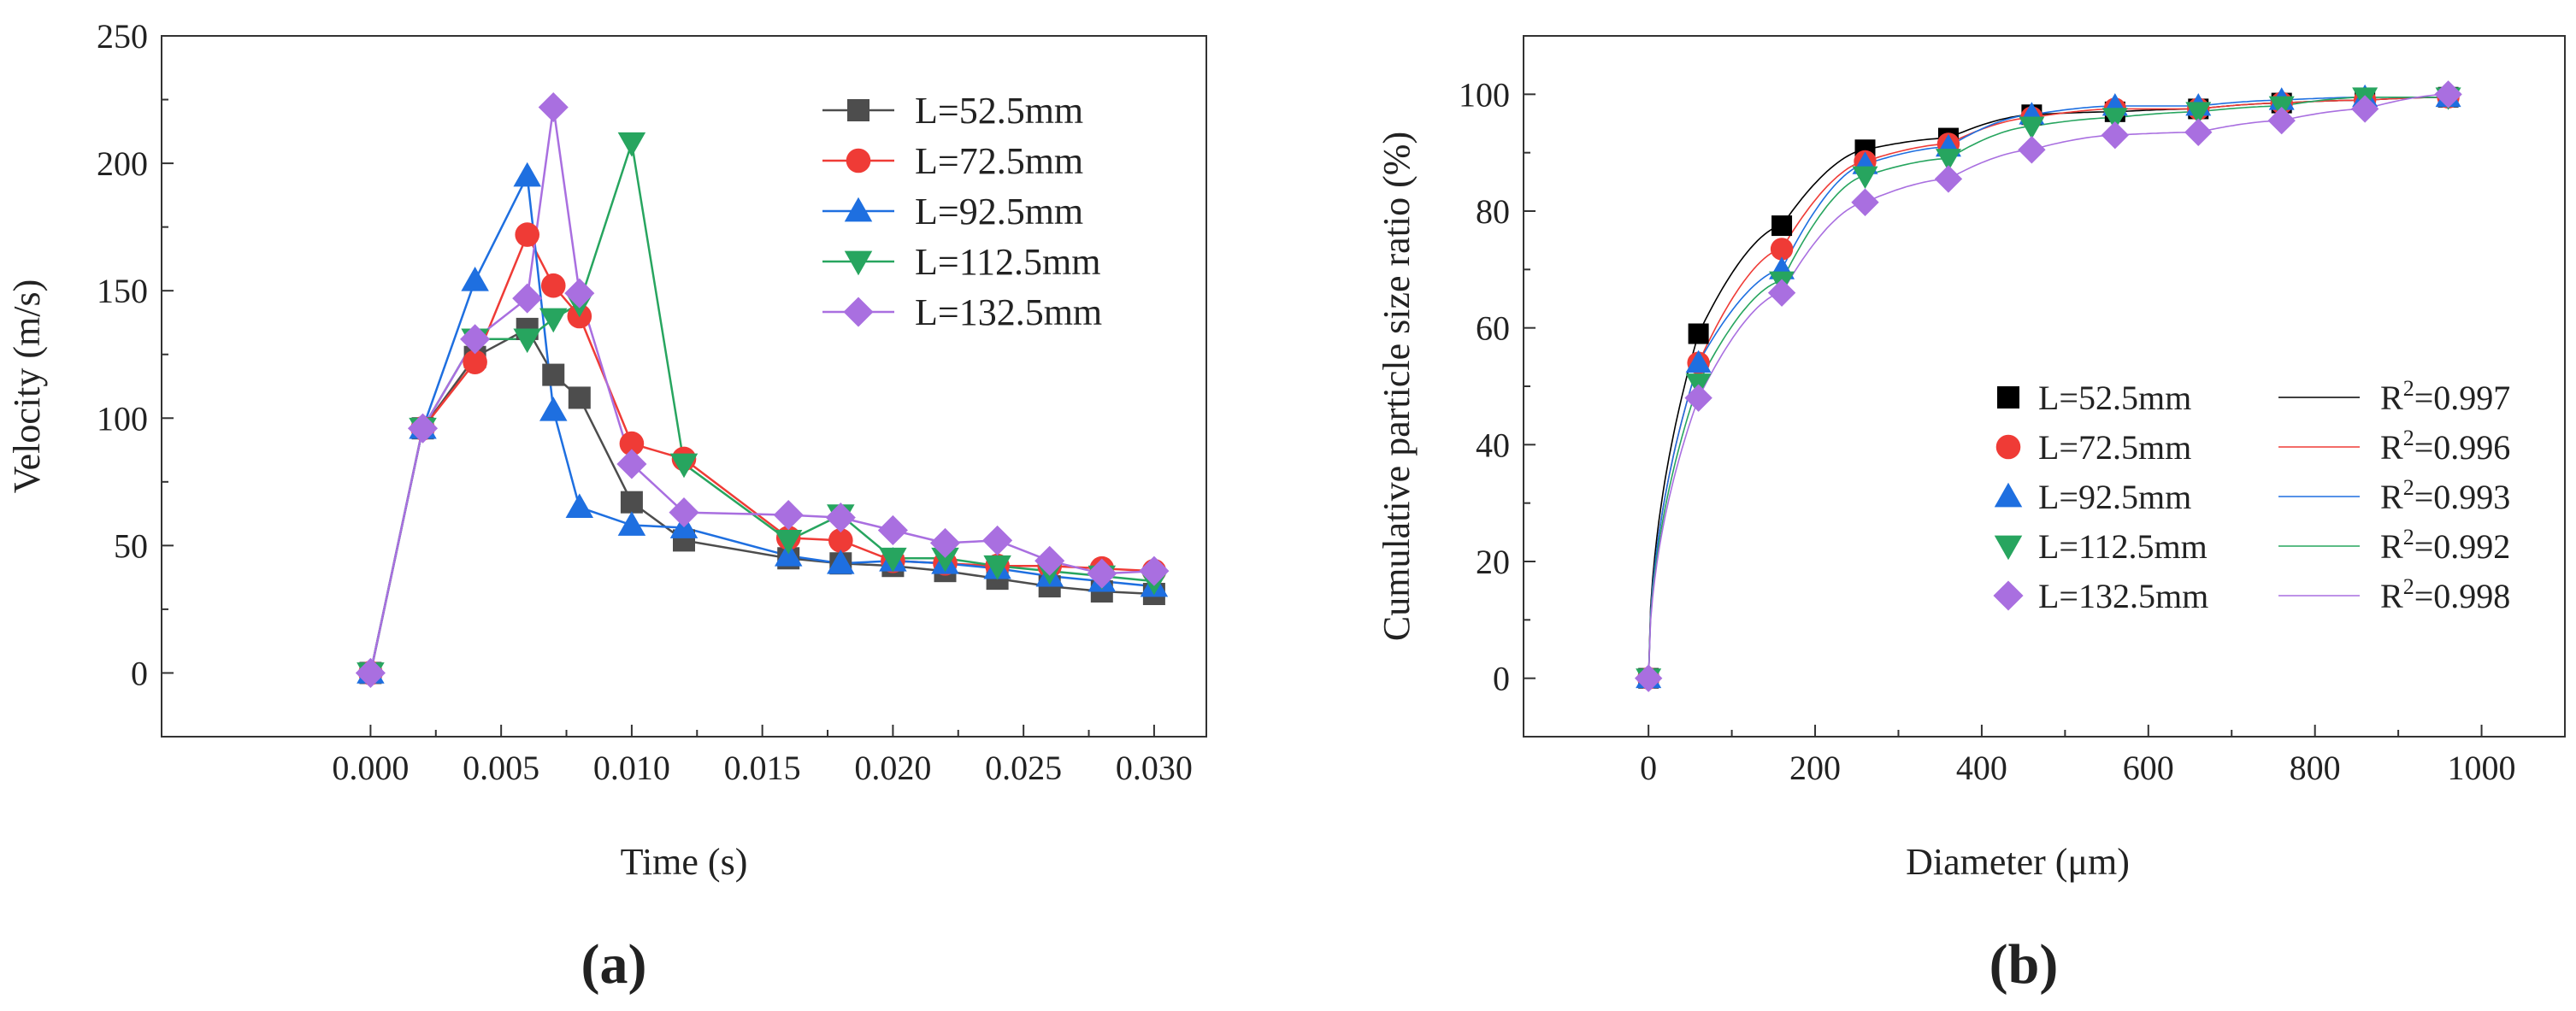  Describe the element at coordinates (858, 312) in the screenshot. I see `panel-a-legend-marker` at that location.